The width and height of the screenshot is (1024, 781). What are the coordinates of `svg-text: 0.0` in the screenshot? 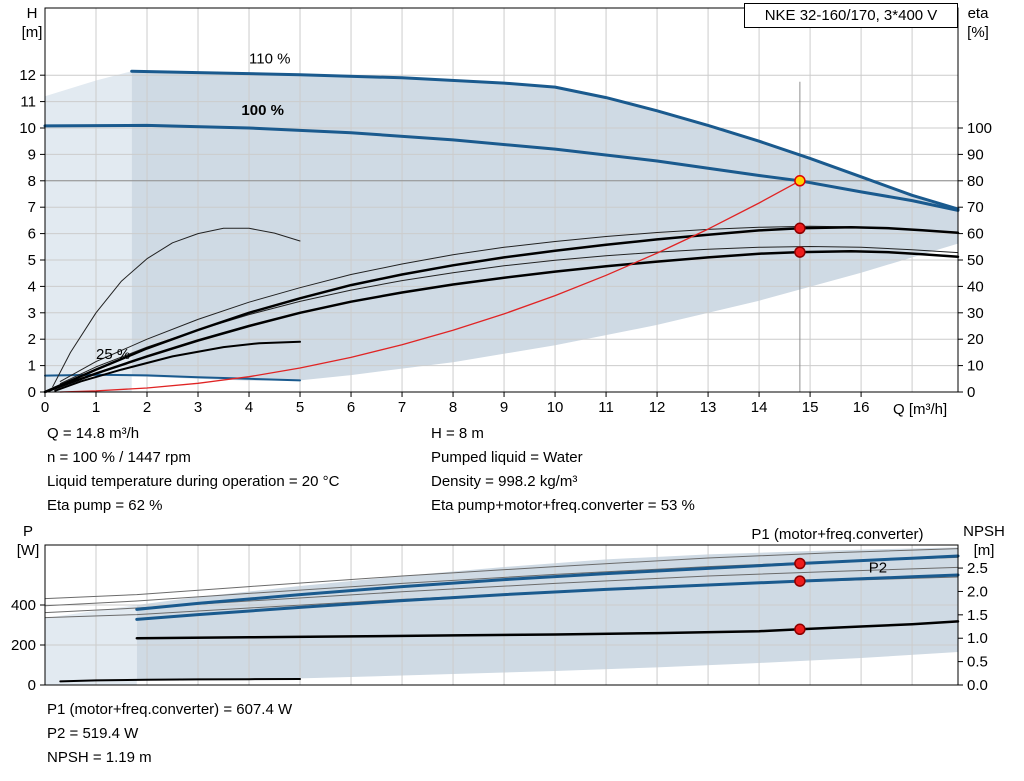 It's located at (977, 685).